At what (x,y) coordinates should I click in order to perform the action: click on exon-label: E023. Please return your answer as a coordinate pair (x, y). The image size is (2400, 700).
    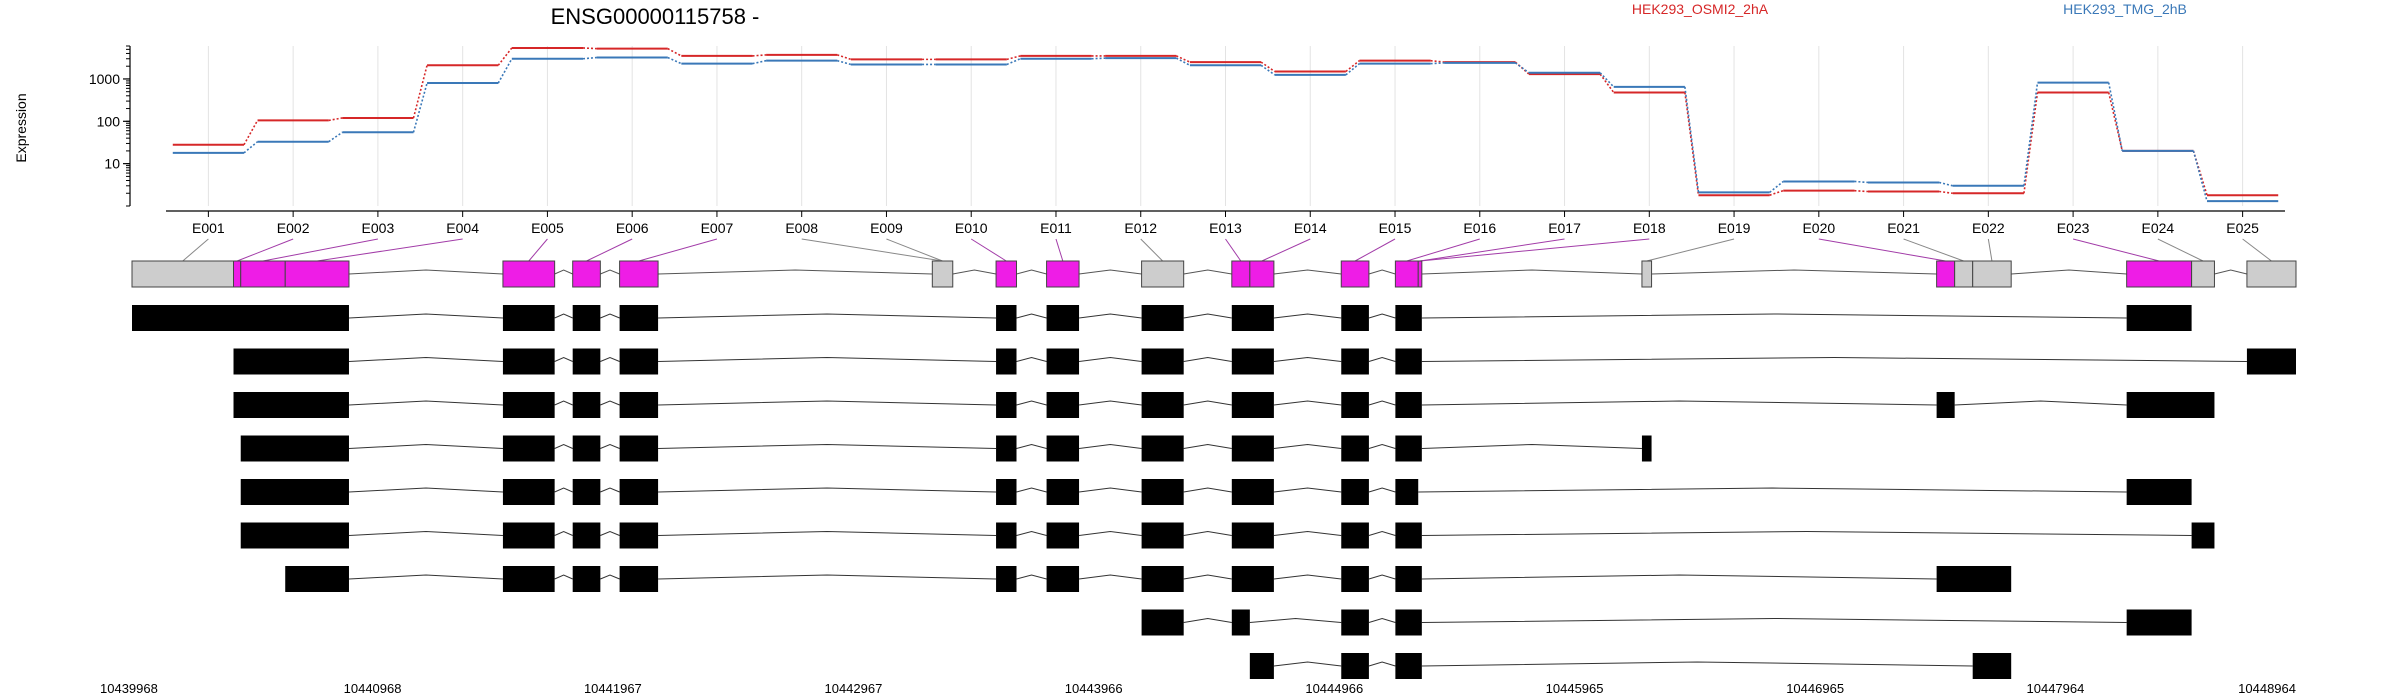
    Looking at the image, I should click on (2073, 228).